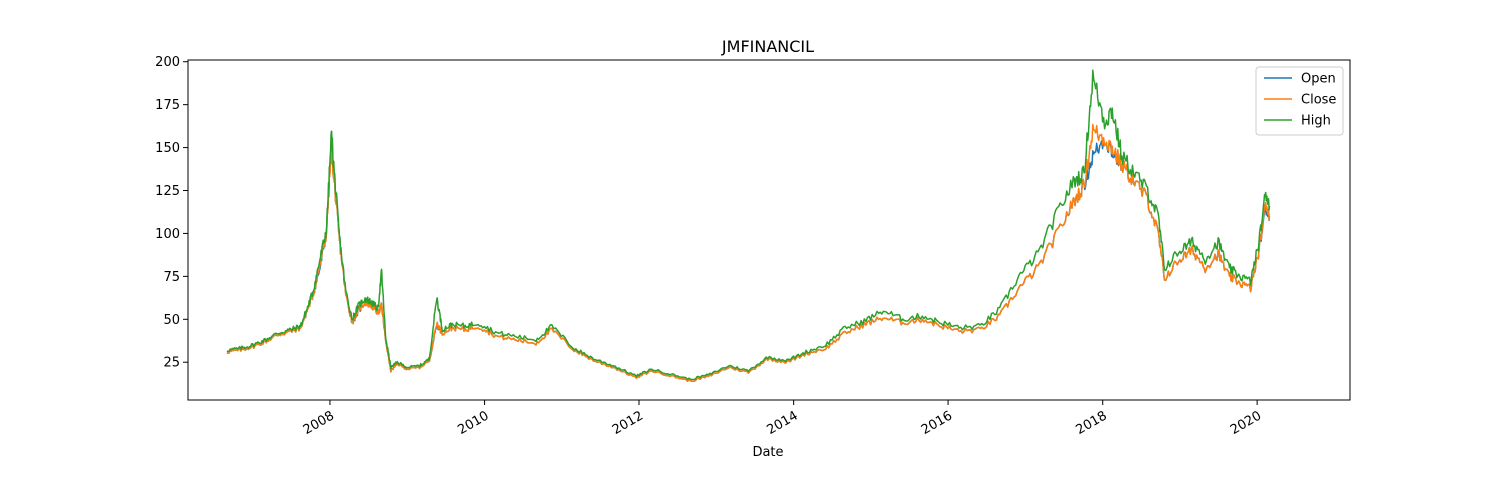 The image size is (1500, 500). I want to click on legend-box, so click(1299, 101).